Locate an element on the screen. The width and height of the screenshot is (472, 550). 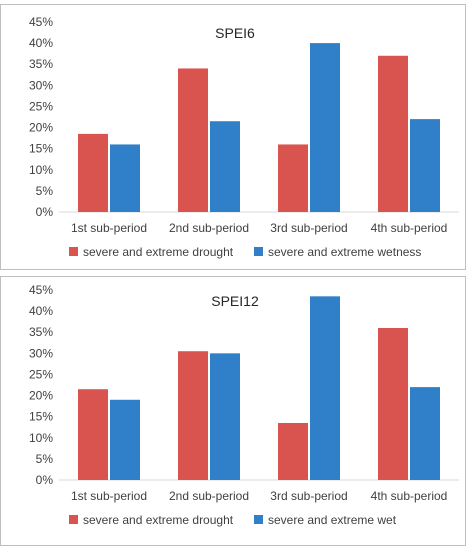
chart-title: SPEI6 is located at coordinates (235, 33).